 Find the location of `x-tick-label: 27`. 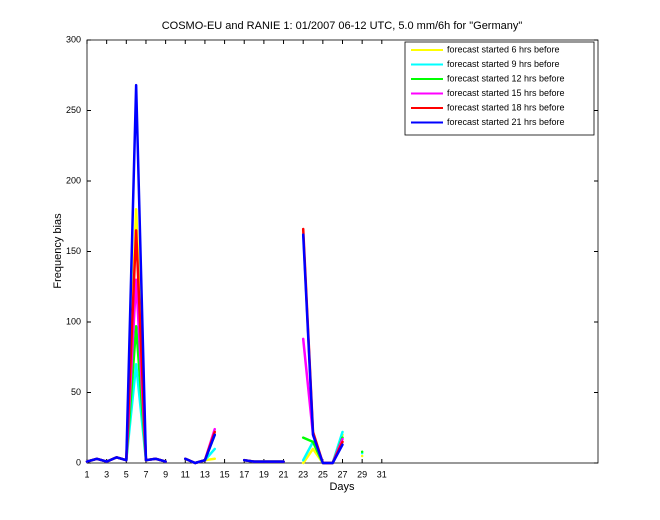

x-tick-label: 27 is located at coordinates (342, 474).